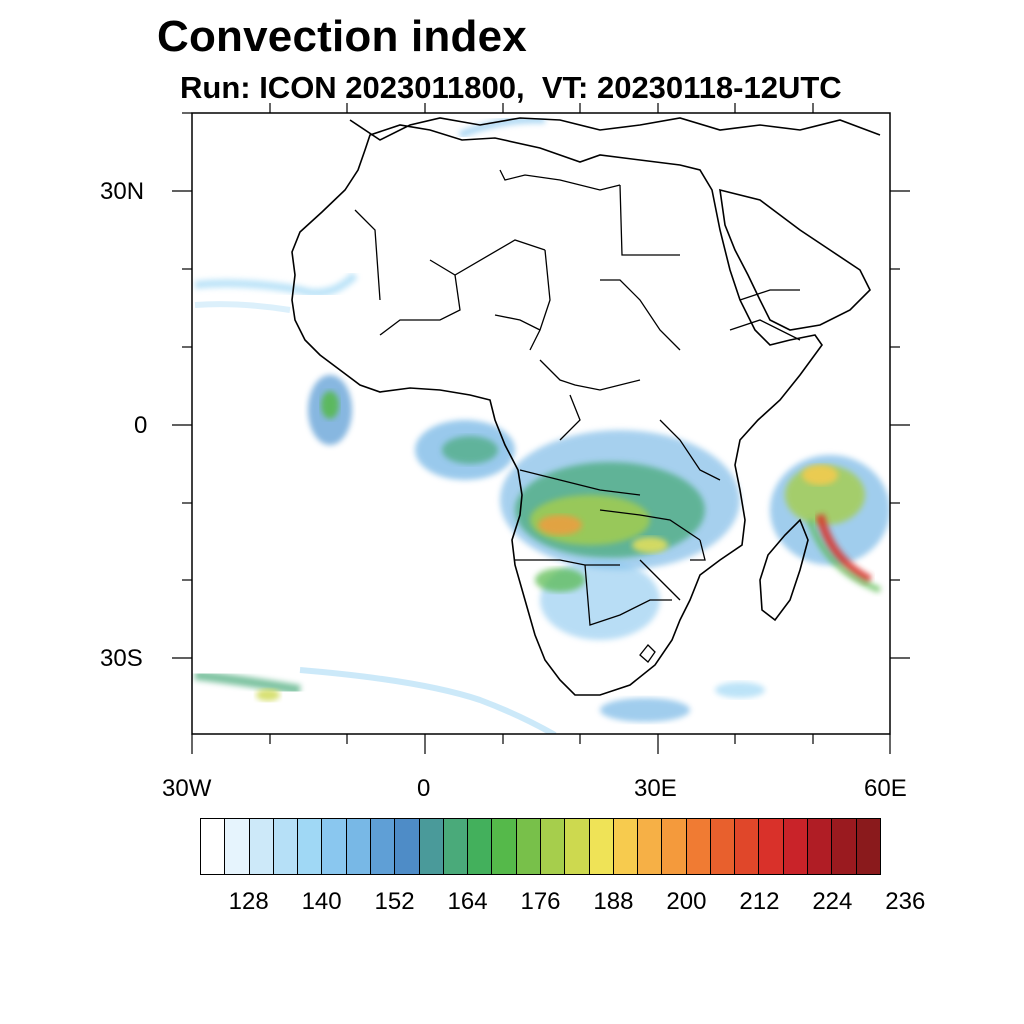 This screenshot has width=1024, height=1024. What do you see at coordinates (342, 36) in the screenshot?
I see `map-title: Convection index` at bounding box center [342, 36].